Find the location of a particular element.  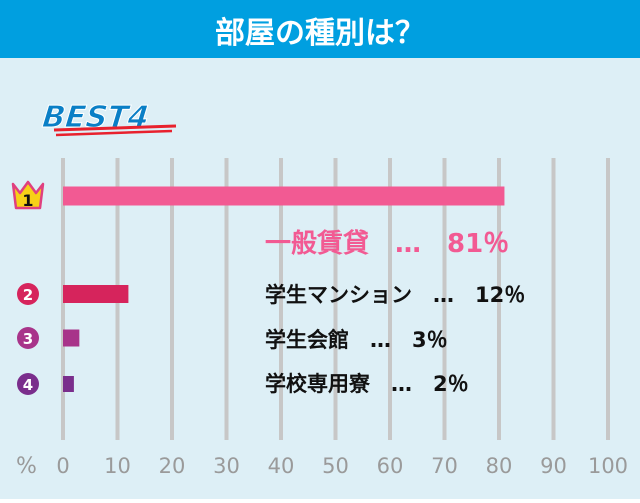

rank-circle-icon: 3 is located at coordinates (28, 338).